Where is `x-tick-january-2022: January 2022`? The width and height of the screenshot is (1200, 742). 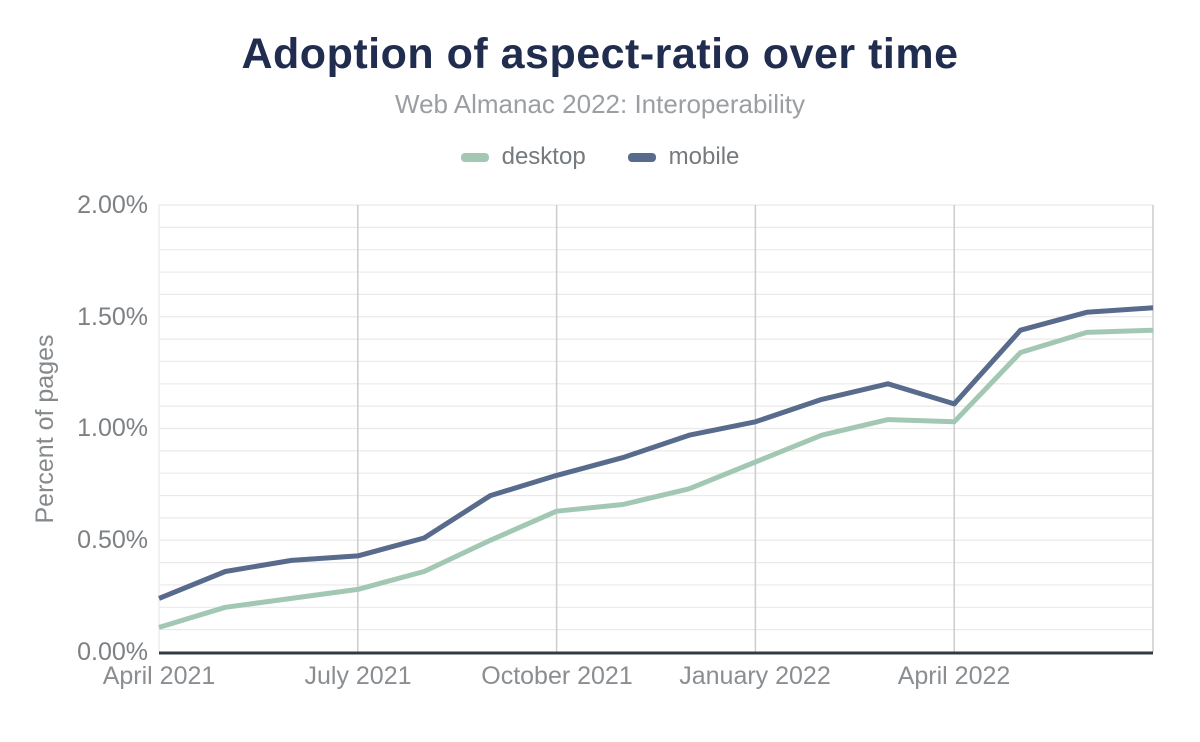 x-tick-january-2022: January 2022 is located at coordinates (755, 676).